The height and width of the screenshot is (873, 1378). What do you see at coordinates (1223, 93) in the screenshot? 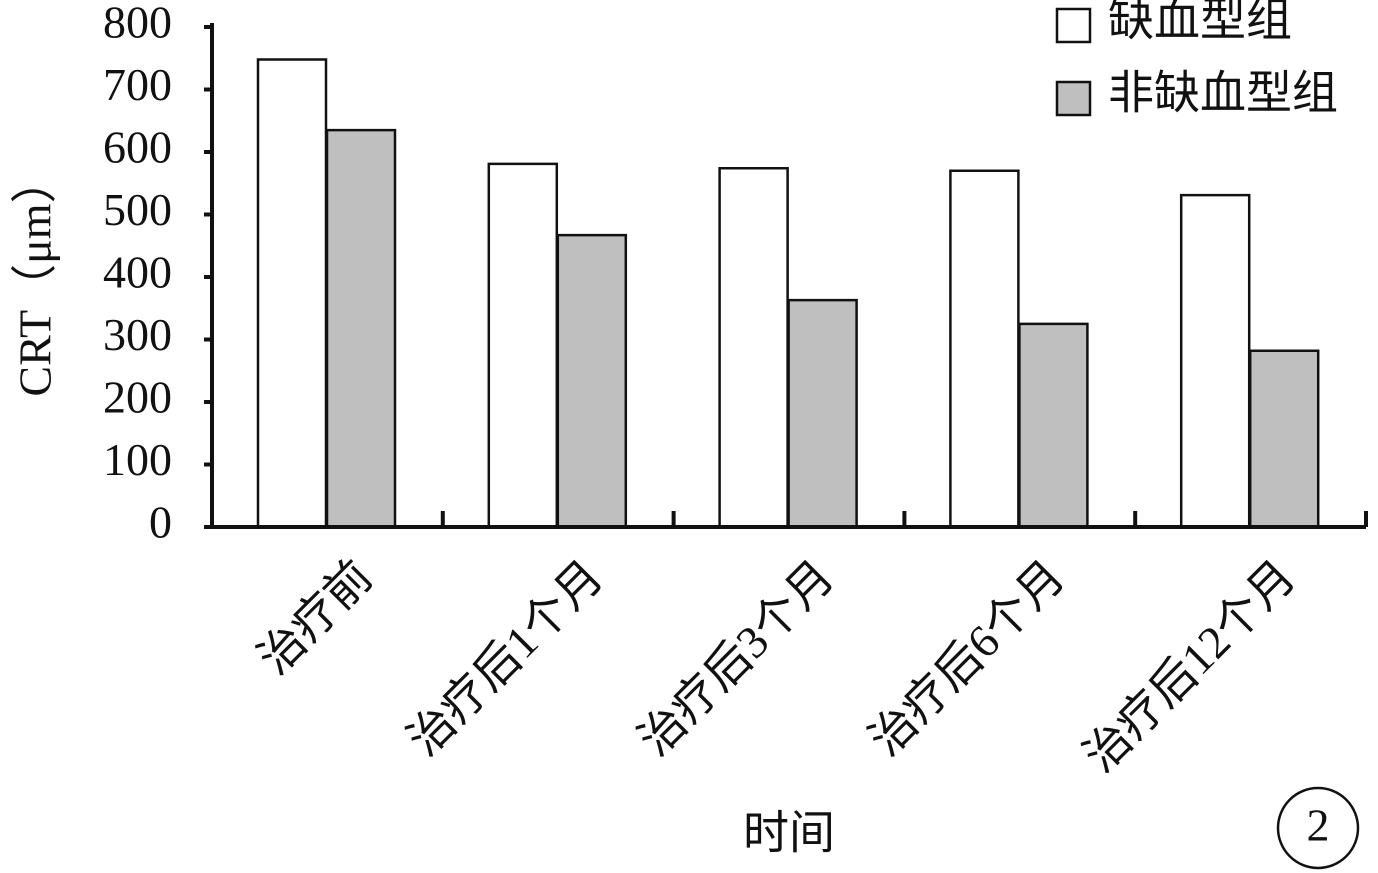
I see `legend-label: 非缺血型组` at bounding box center [1223, 93].